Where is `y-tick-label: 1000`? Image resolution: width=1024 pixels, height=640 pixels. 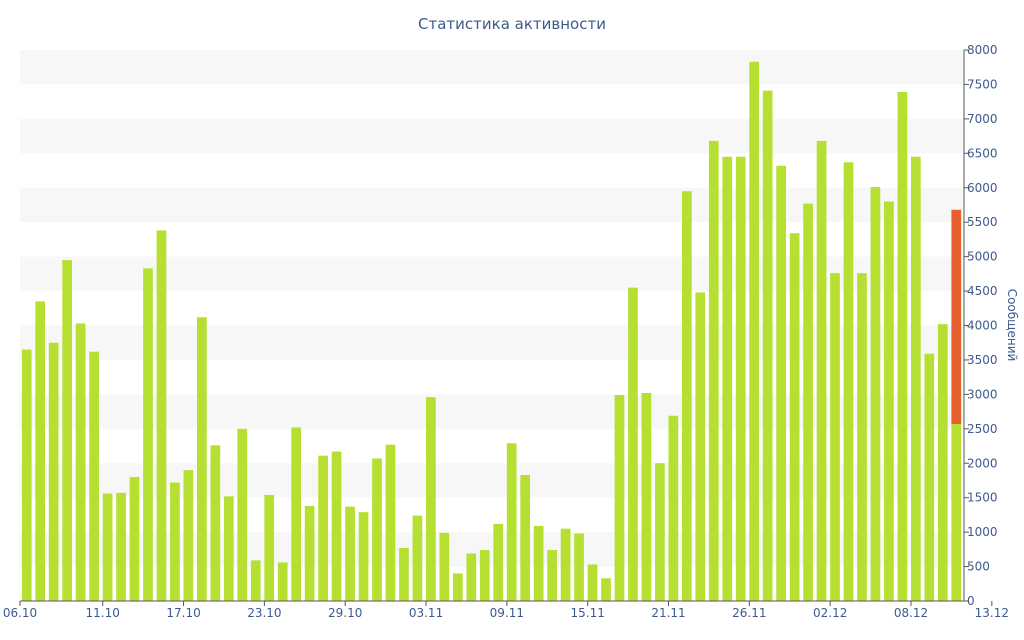 y-tick-label: 1000 is located at coordinates (982, 532).